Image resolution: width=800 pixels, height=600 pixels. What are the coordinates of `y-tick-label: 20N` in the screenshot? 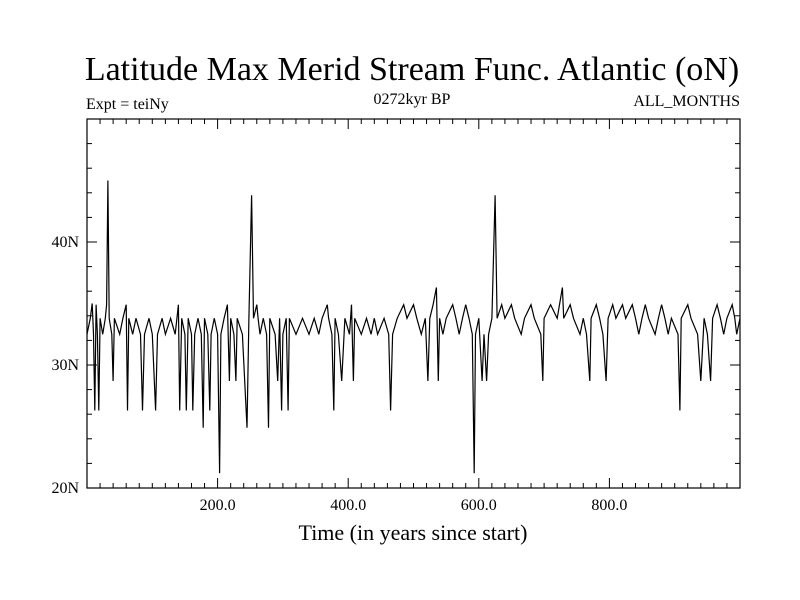 It's located at (65, 488).